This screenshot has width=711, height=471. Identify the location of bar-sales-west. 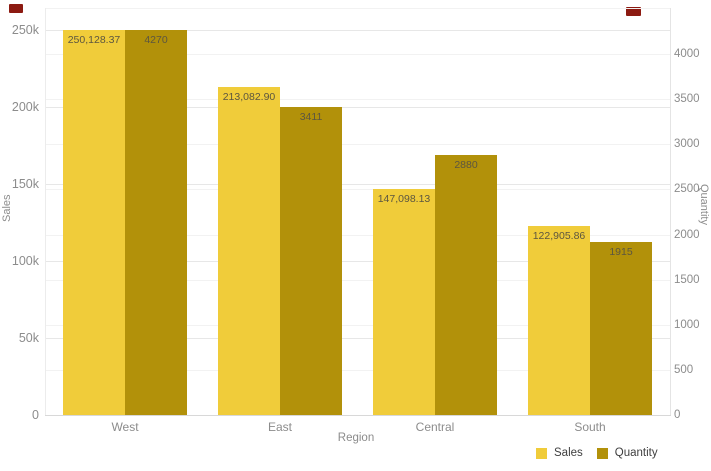
(94, 222).